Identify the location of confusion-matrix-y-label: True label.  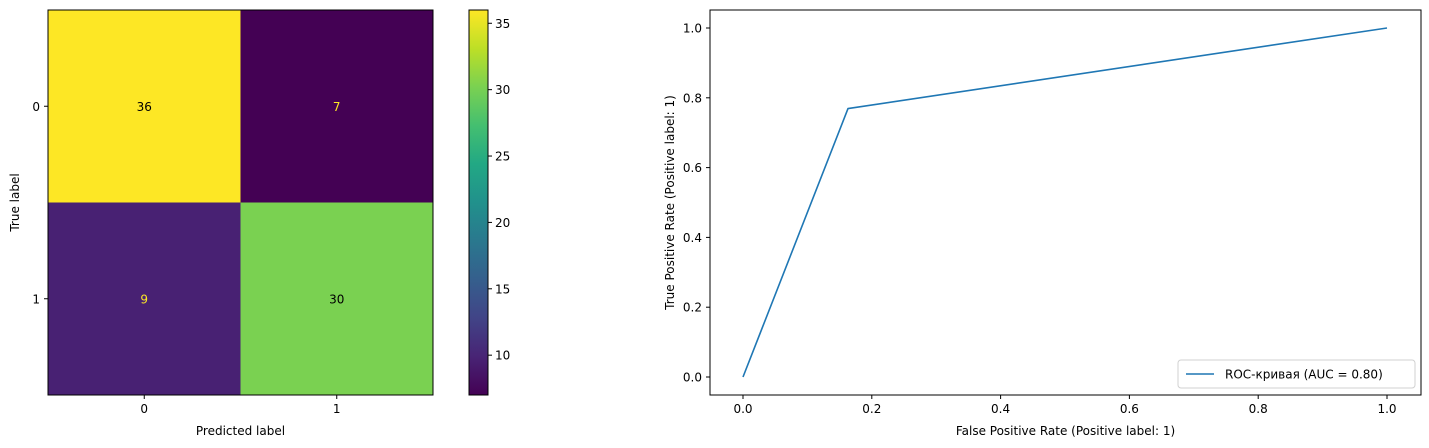
(15, 202).